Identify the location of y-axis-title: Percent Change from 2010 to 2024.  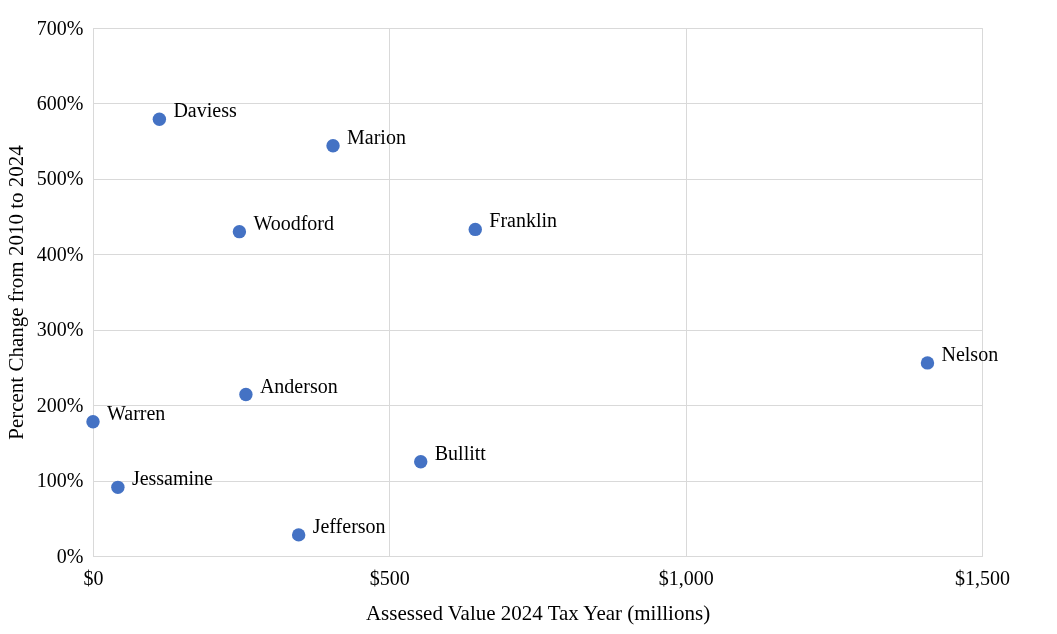
(15, 292).